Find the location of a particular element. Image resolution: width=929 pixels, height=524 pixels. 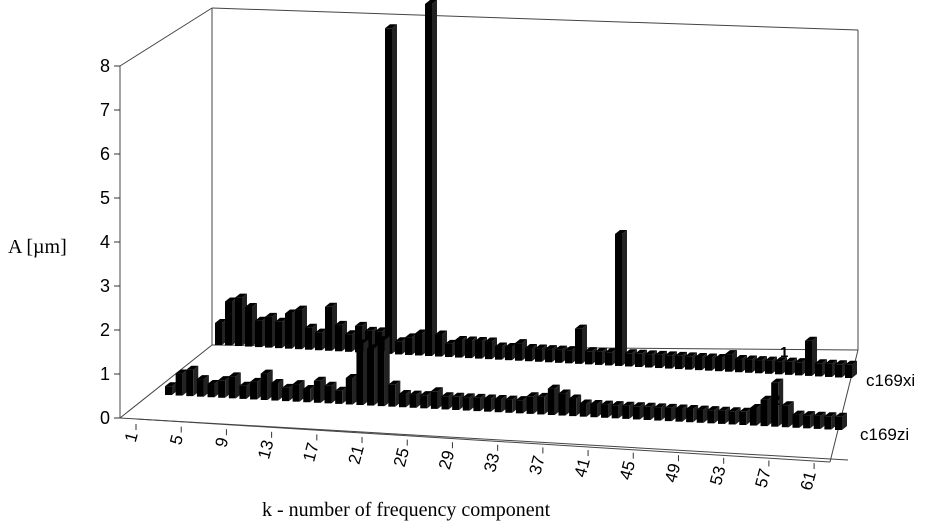

bar-s2-k57 is located at coordinates (764, 413).